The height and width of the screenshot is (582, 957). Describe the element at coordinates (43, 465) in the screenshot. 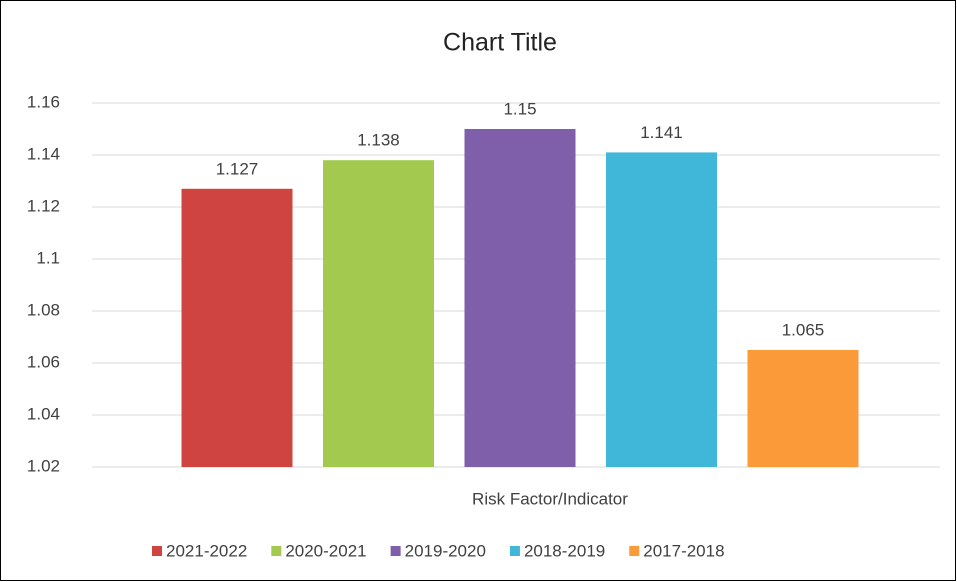

I see `y-tick-label: 1.02` at that location.